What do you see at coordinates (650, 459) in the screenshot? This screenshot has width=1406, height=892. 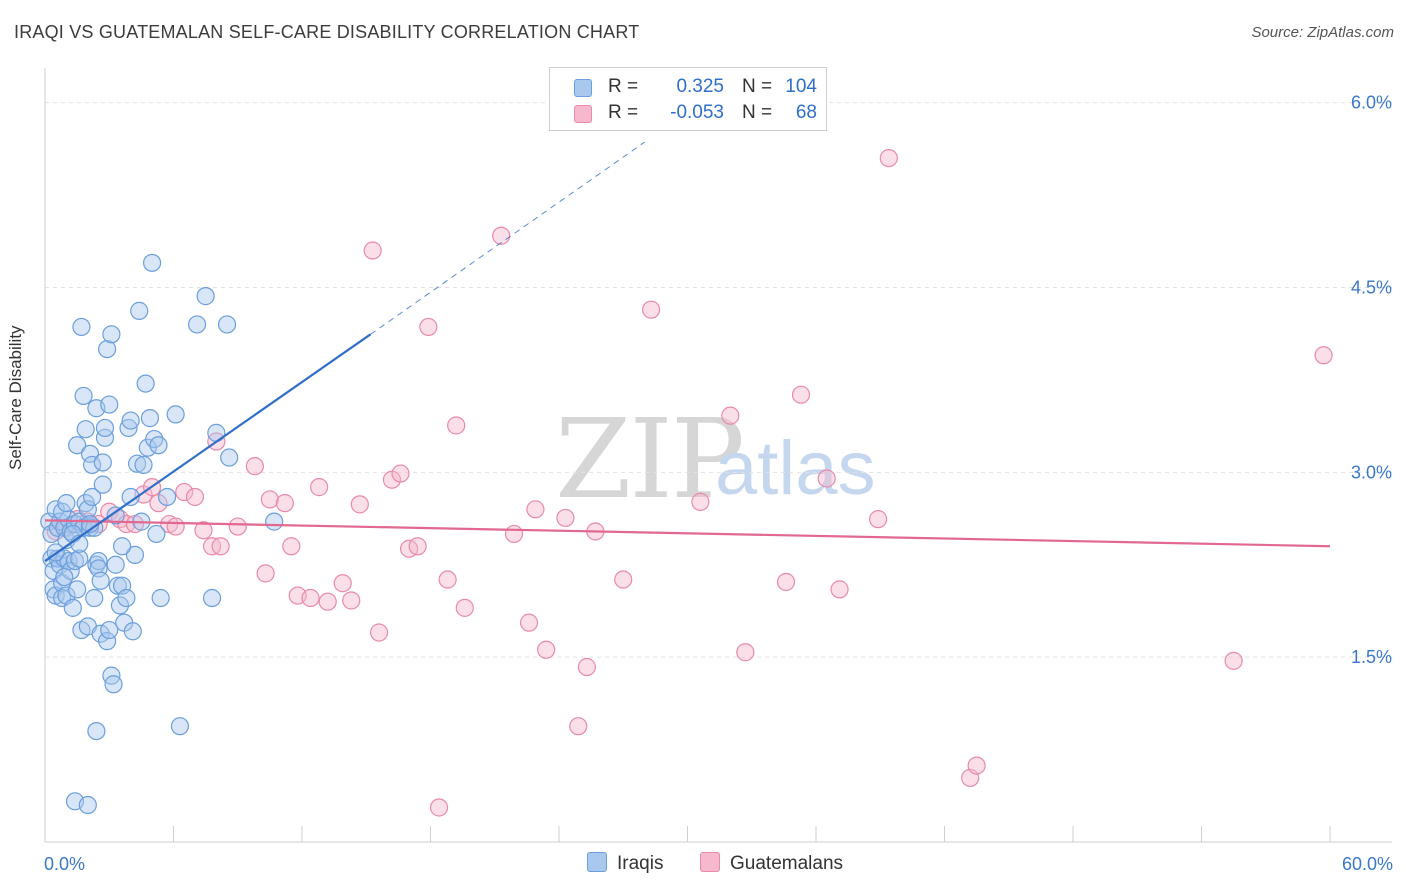 I see `watermark-zip: ZIP` at bounding box center [650, 459].